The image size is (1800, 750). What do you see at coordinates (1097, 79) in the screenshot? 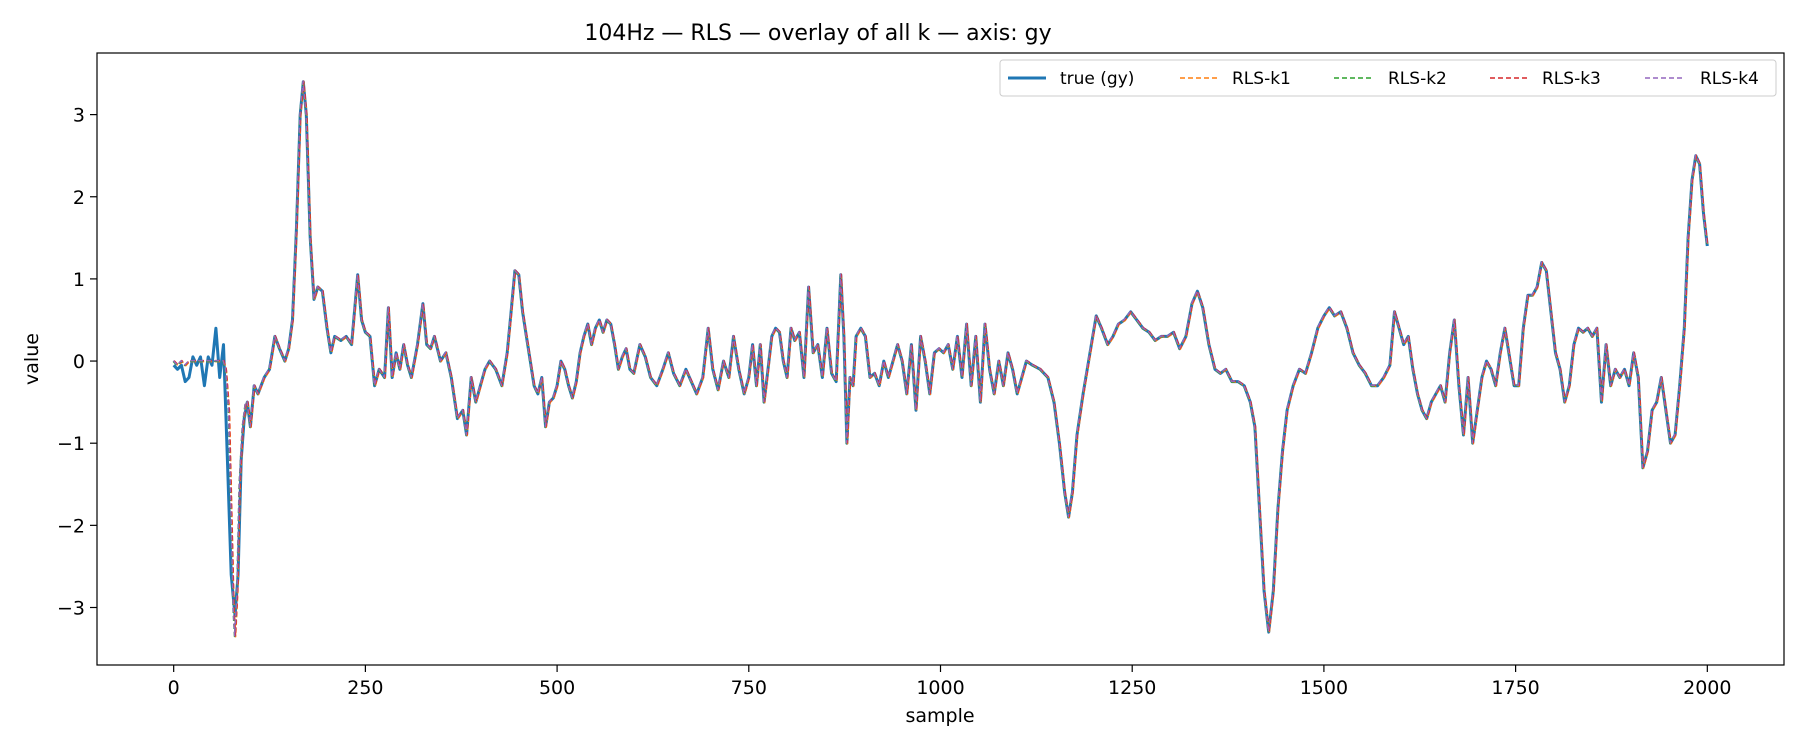
I see `legend-label-true: true (gy)` at bounding box center [1097, 79].